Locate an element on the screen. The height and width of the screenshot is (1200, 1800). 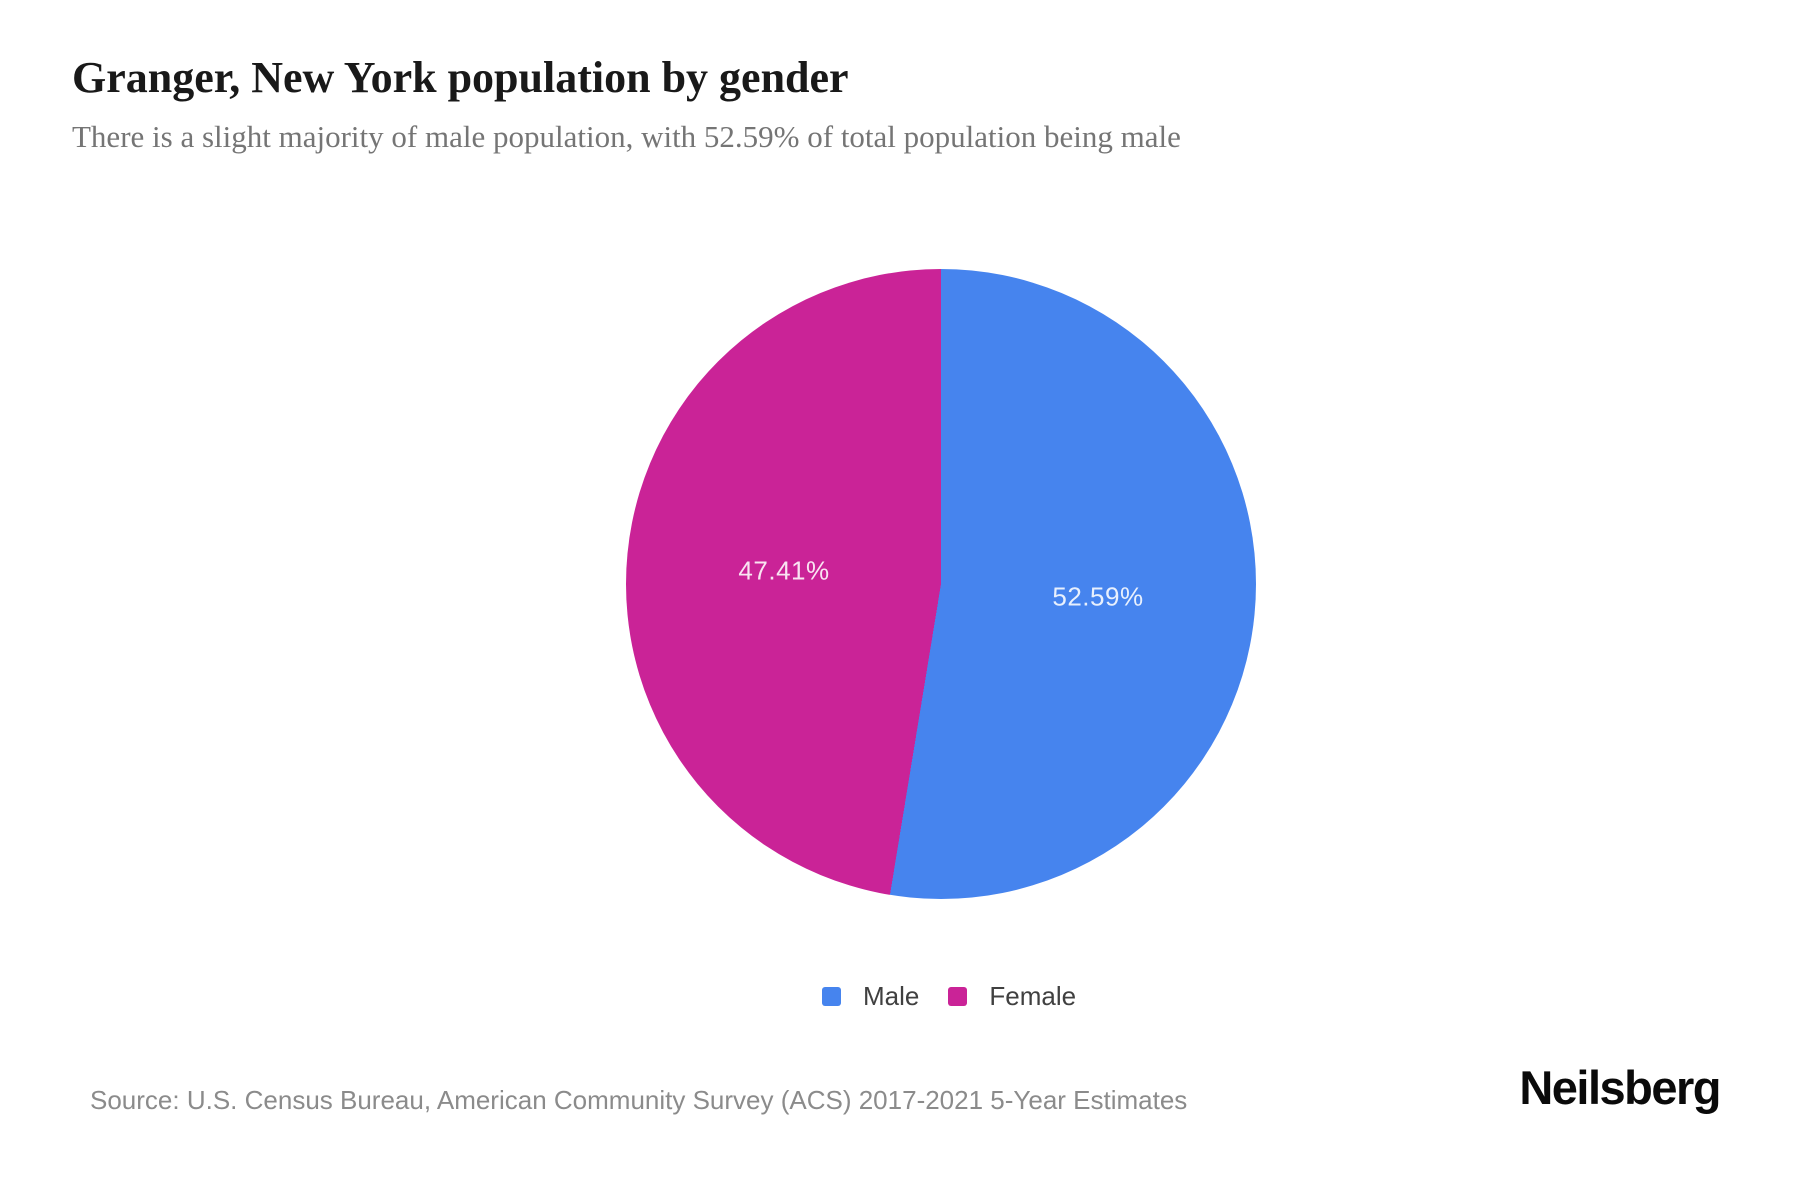
legend-item-male: Male is located at coordinates (870, 996).